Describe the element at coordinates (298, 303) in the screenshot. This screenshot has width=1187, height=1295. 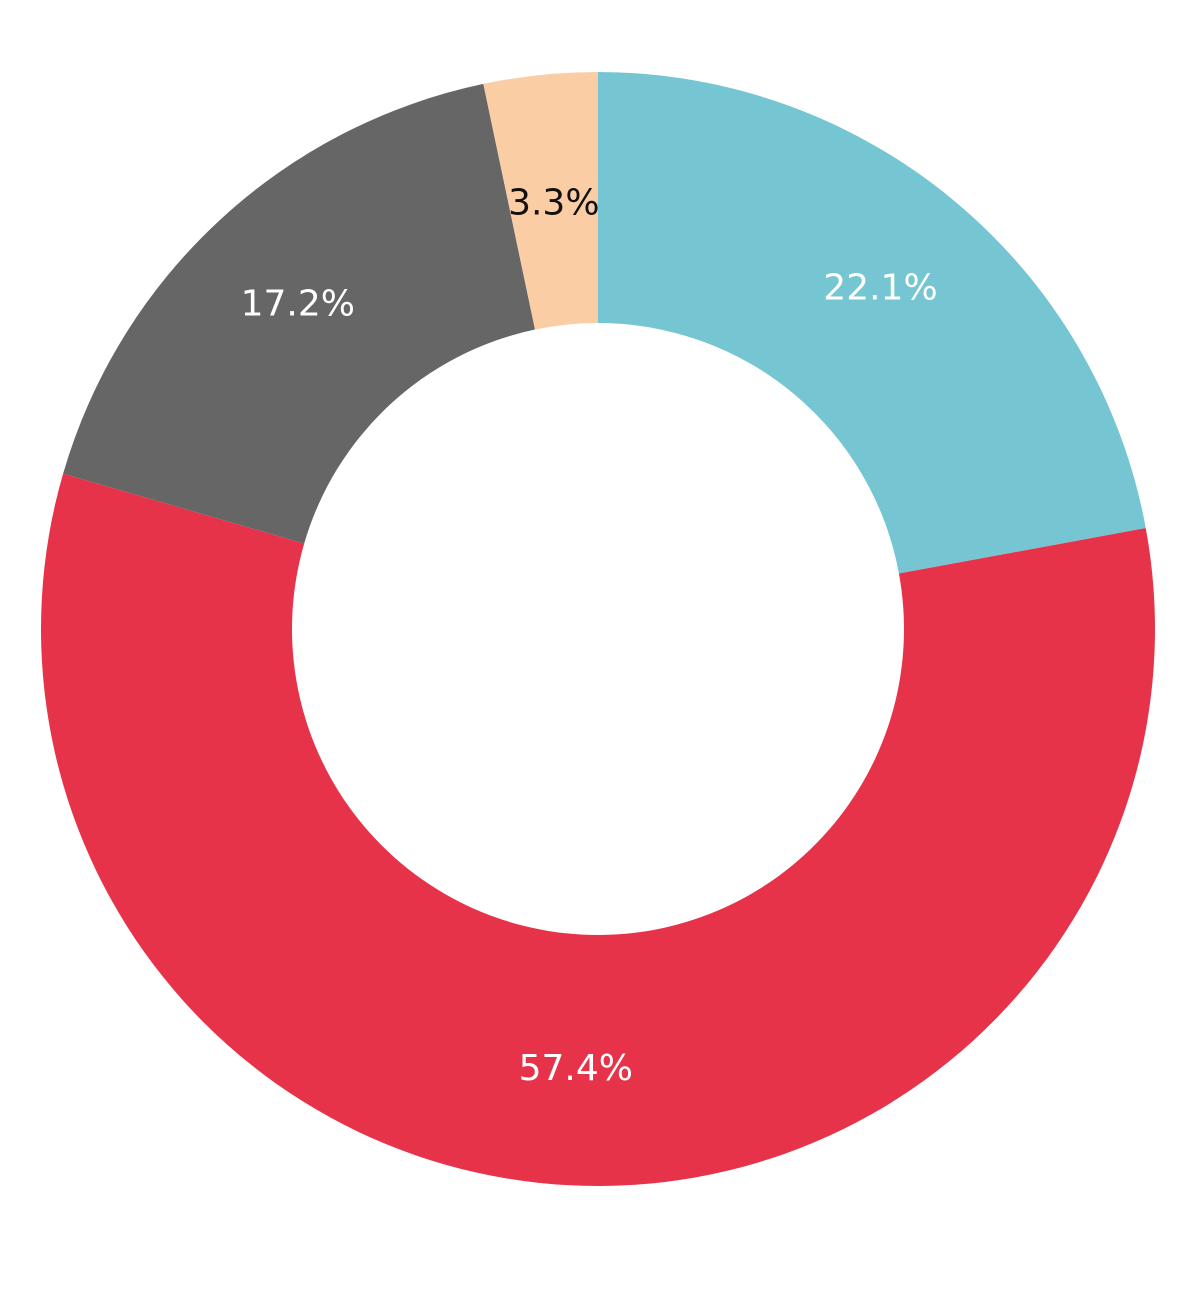
I see `slice-label-2: 17.2%` at that location.